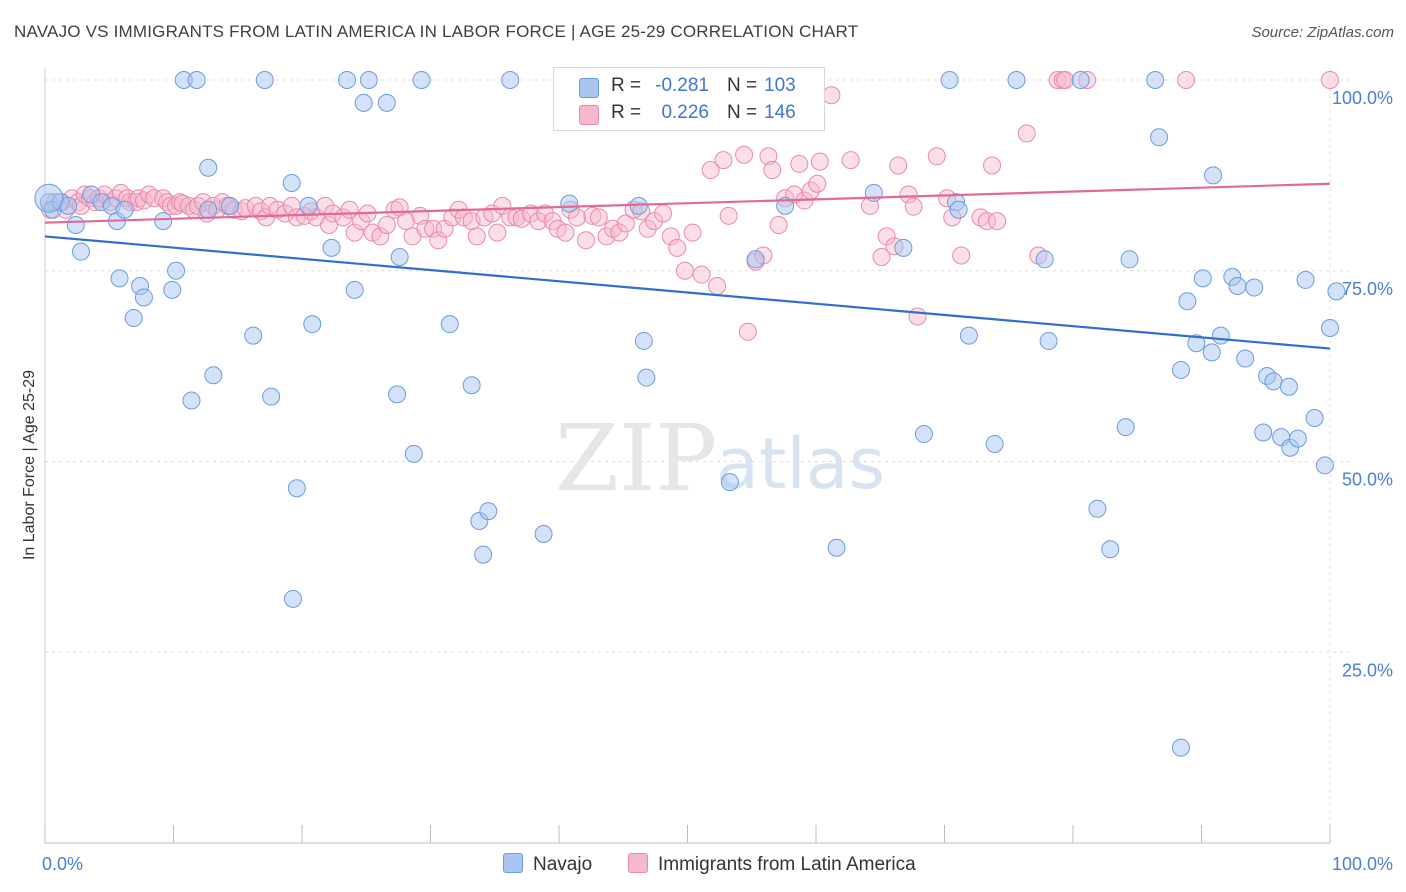 Image resolution: width=1406 pixels, height=892 pixels. What do you see at coordinates (49, 198) in the screenshot?
I see `data-point-navajo-large` at bounding box center [49, 198].